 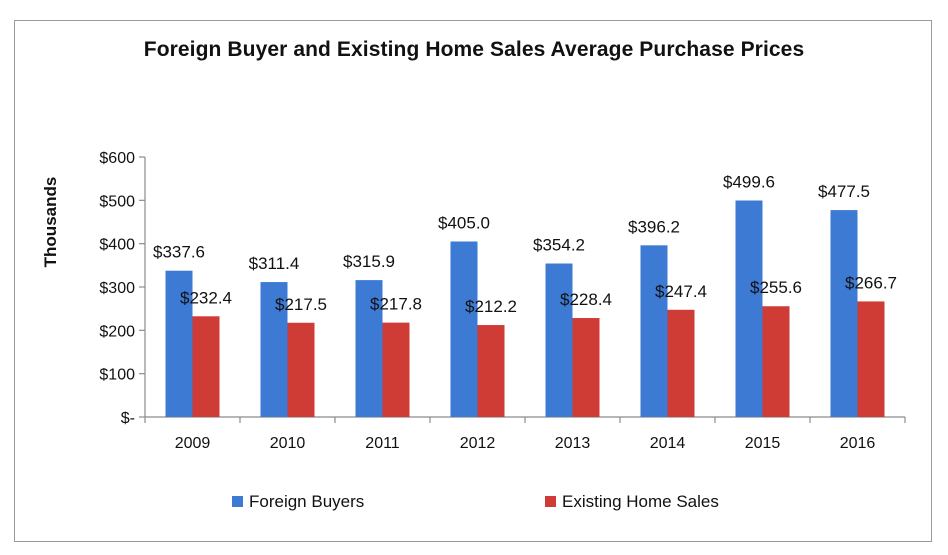 I want to click on data-label-foreign-buyers: $337.6, so click(x=179, y=252).